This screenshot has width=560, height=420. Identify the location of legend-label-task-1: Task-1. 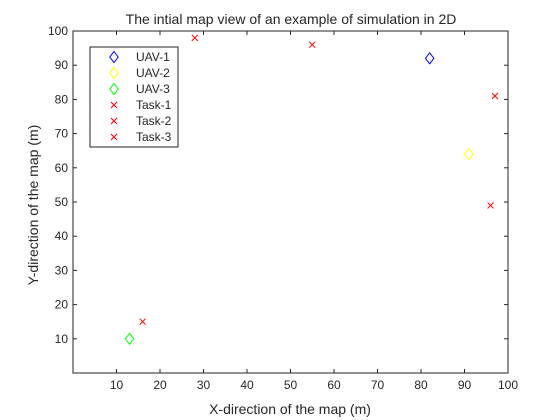
(154, 105).